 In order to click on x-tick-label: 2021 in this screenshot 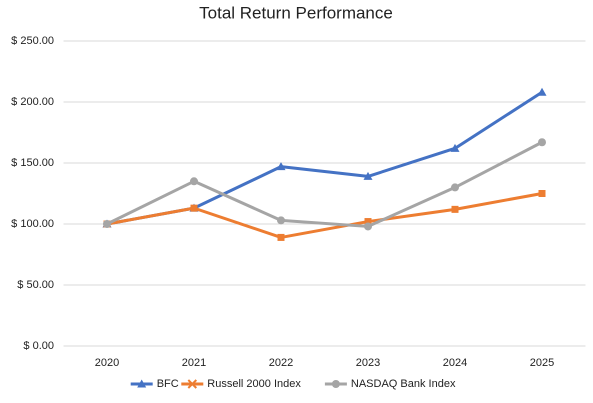, I will do `click(194, 363)`.